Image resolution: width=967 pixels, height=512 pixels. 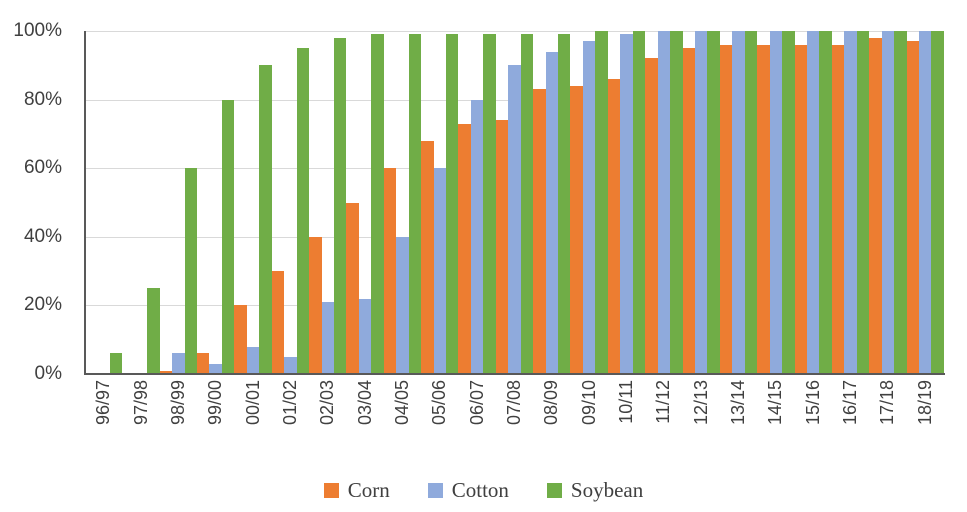 I want to click on x-tick-98/99: 98/99, so click(x=178, y=419).